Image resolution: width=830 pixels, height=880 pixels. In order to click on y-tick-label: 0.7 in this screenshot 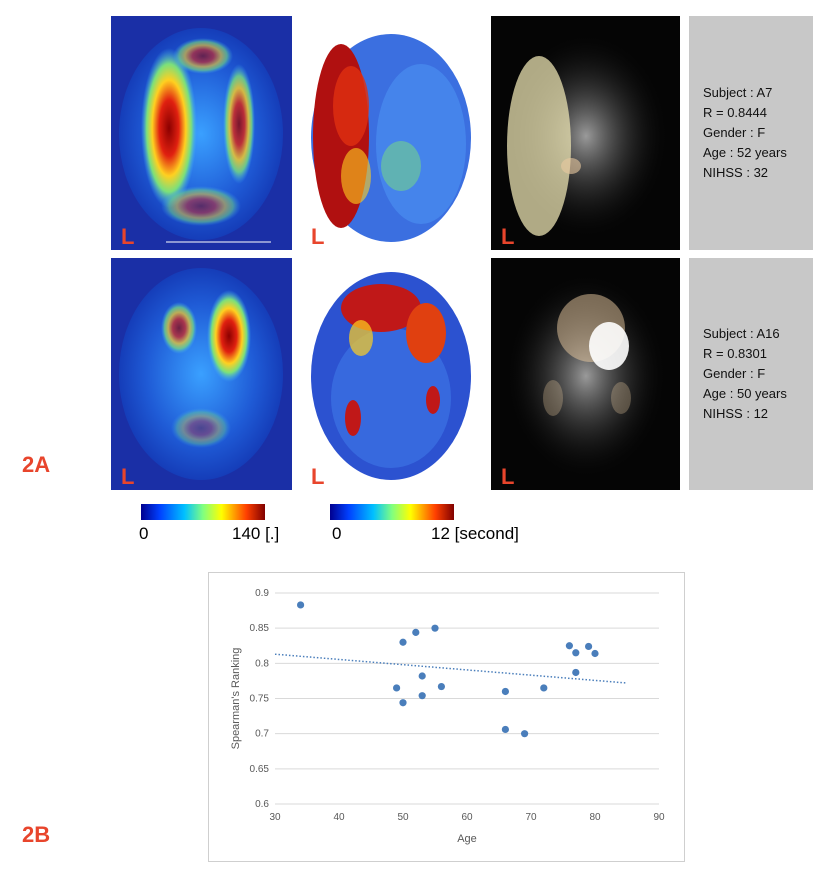, I will do `click(262, 734)`.